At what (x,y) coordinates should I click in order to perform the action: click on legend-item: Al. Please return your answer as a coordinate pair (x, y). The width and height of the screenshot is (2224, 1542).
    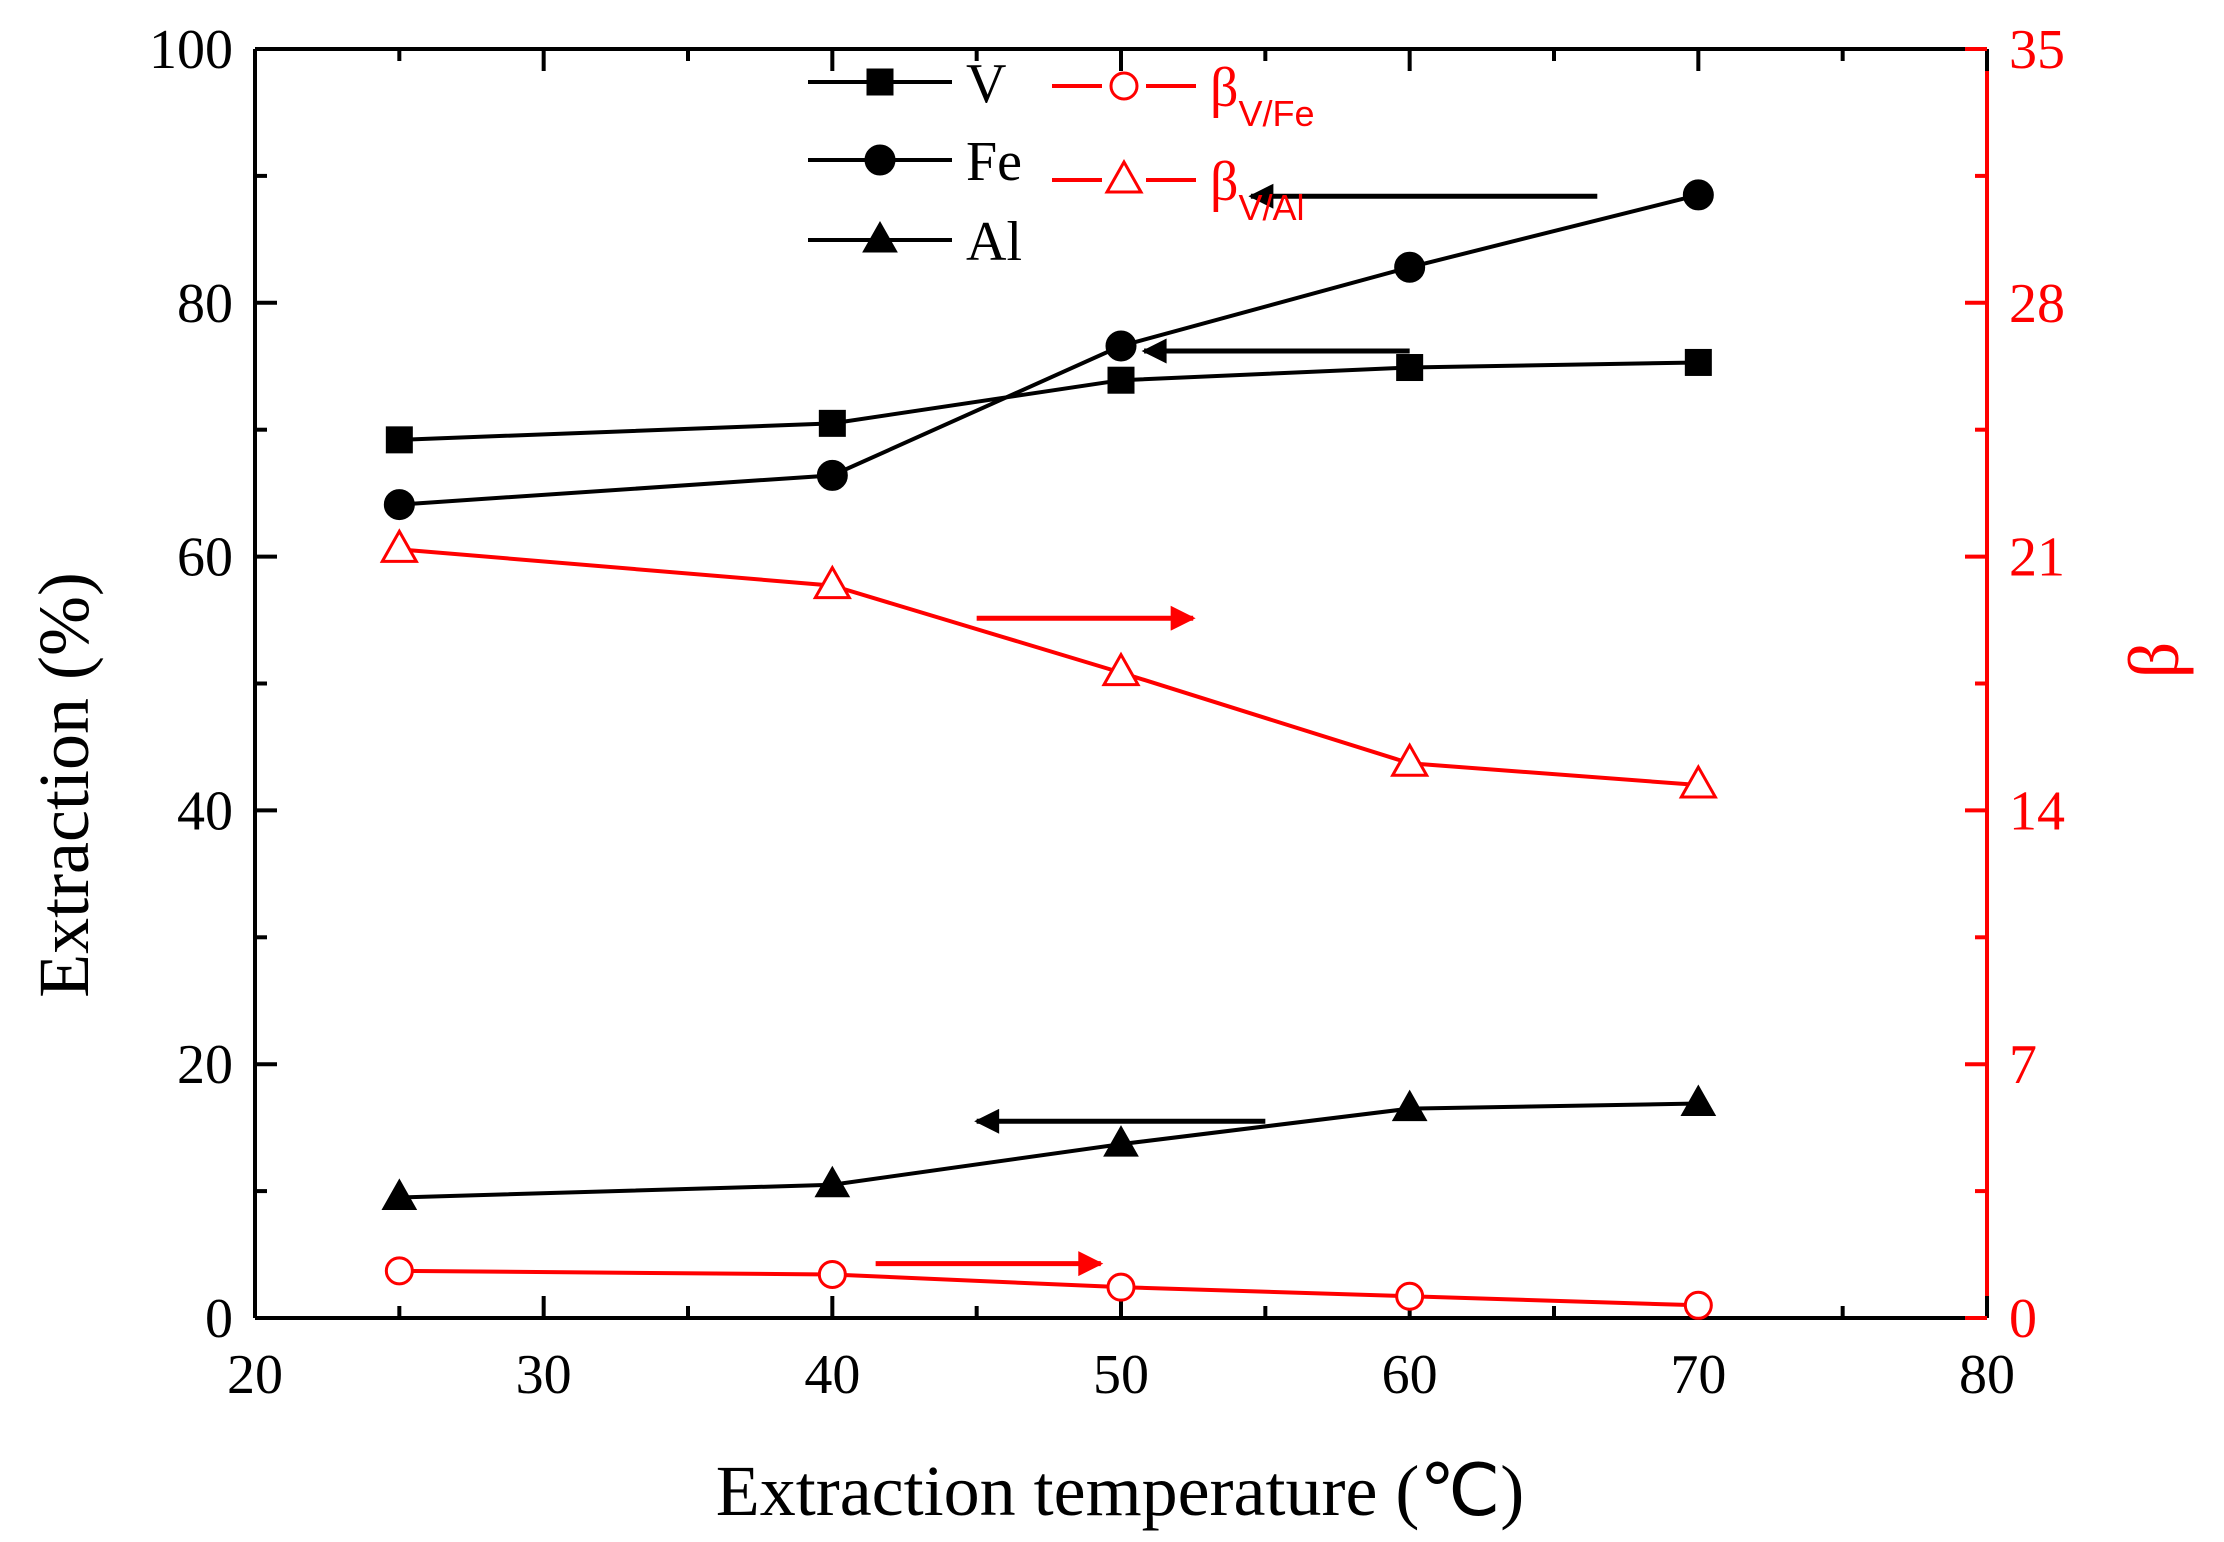
    Looking at the image, I should click on (915, 242).